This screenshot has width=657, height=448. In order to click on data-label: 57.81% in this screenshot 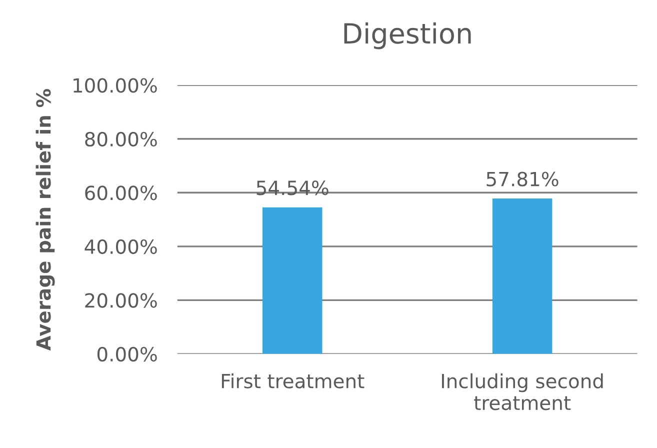, I will do `click(522, 179)`.